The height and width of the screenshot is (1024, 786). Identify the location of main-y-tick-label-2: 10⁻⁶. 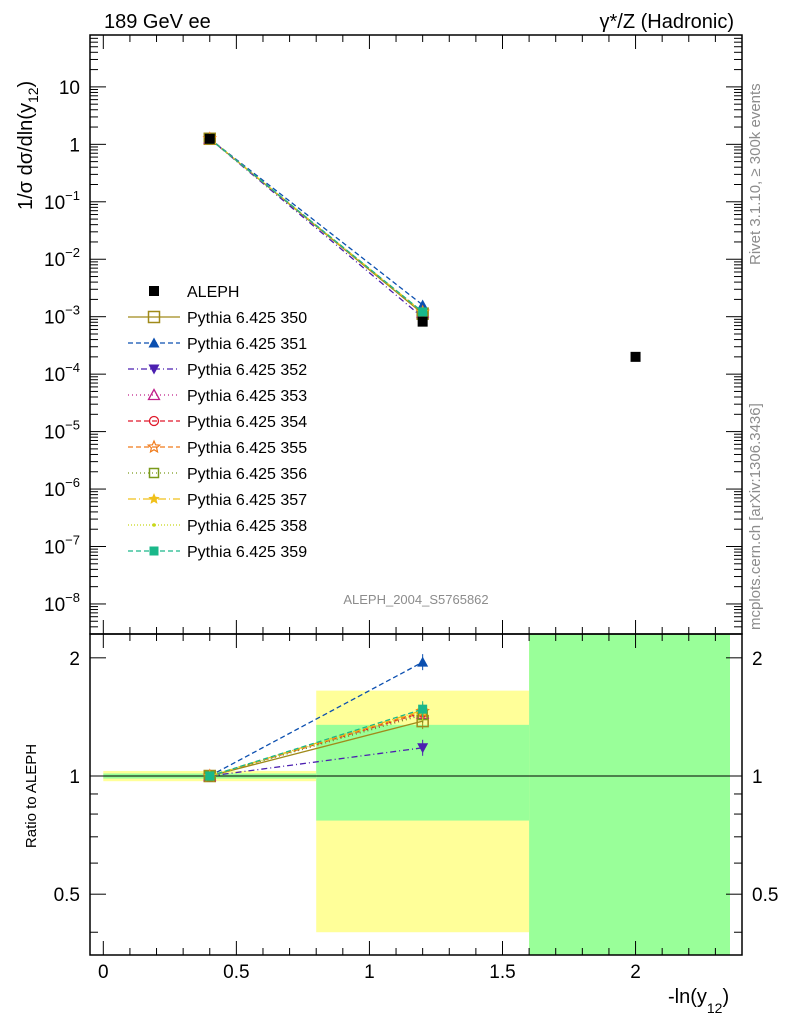
(62, 488).